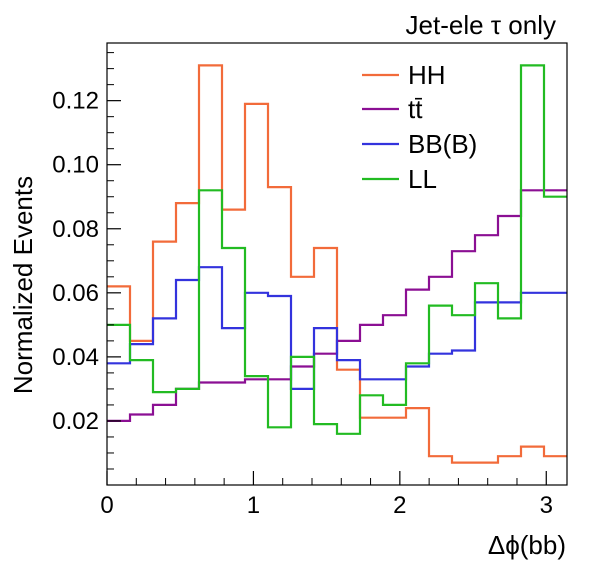 The width and height of the screenshot is (596, 572). I want to click on legend-label-3: LL, so click(422, 179).